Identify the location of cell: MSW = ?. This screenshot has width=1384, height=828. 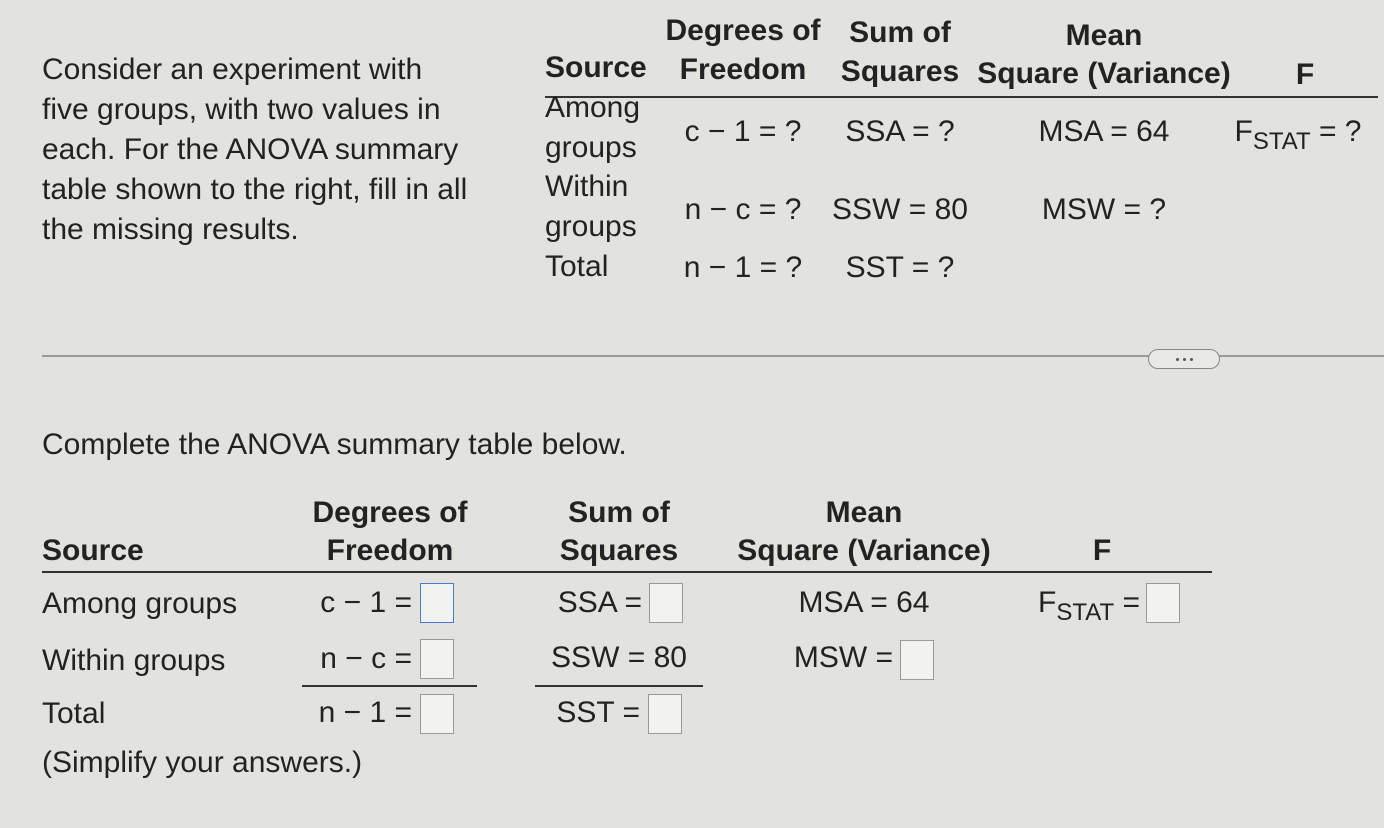
(1104, 209).